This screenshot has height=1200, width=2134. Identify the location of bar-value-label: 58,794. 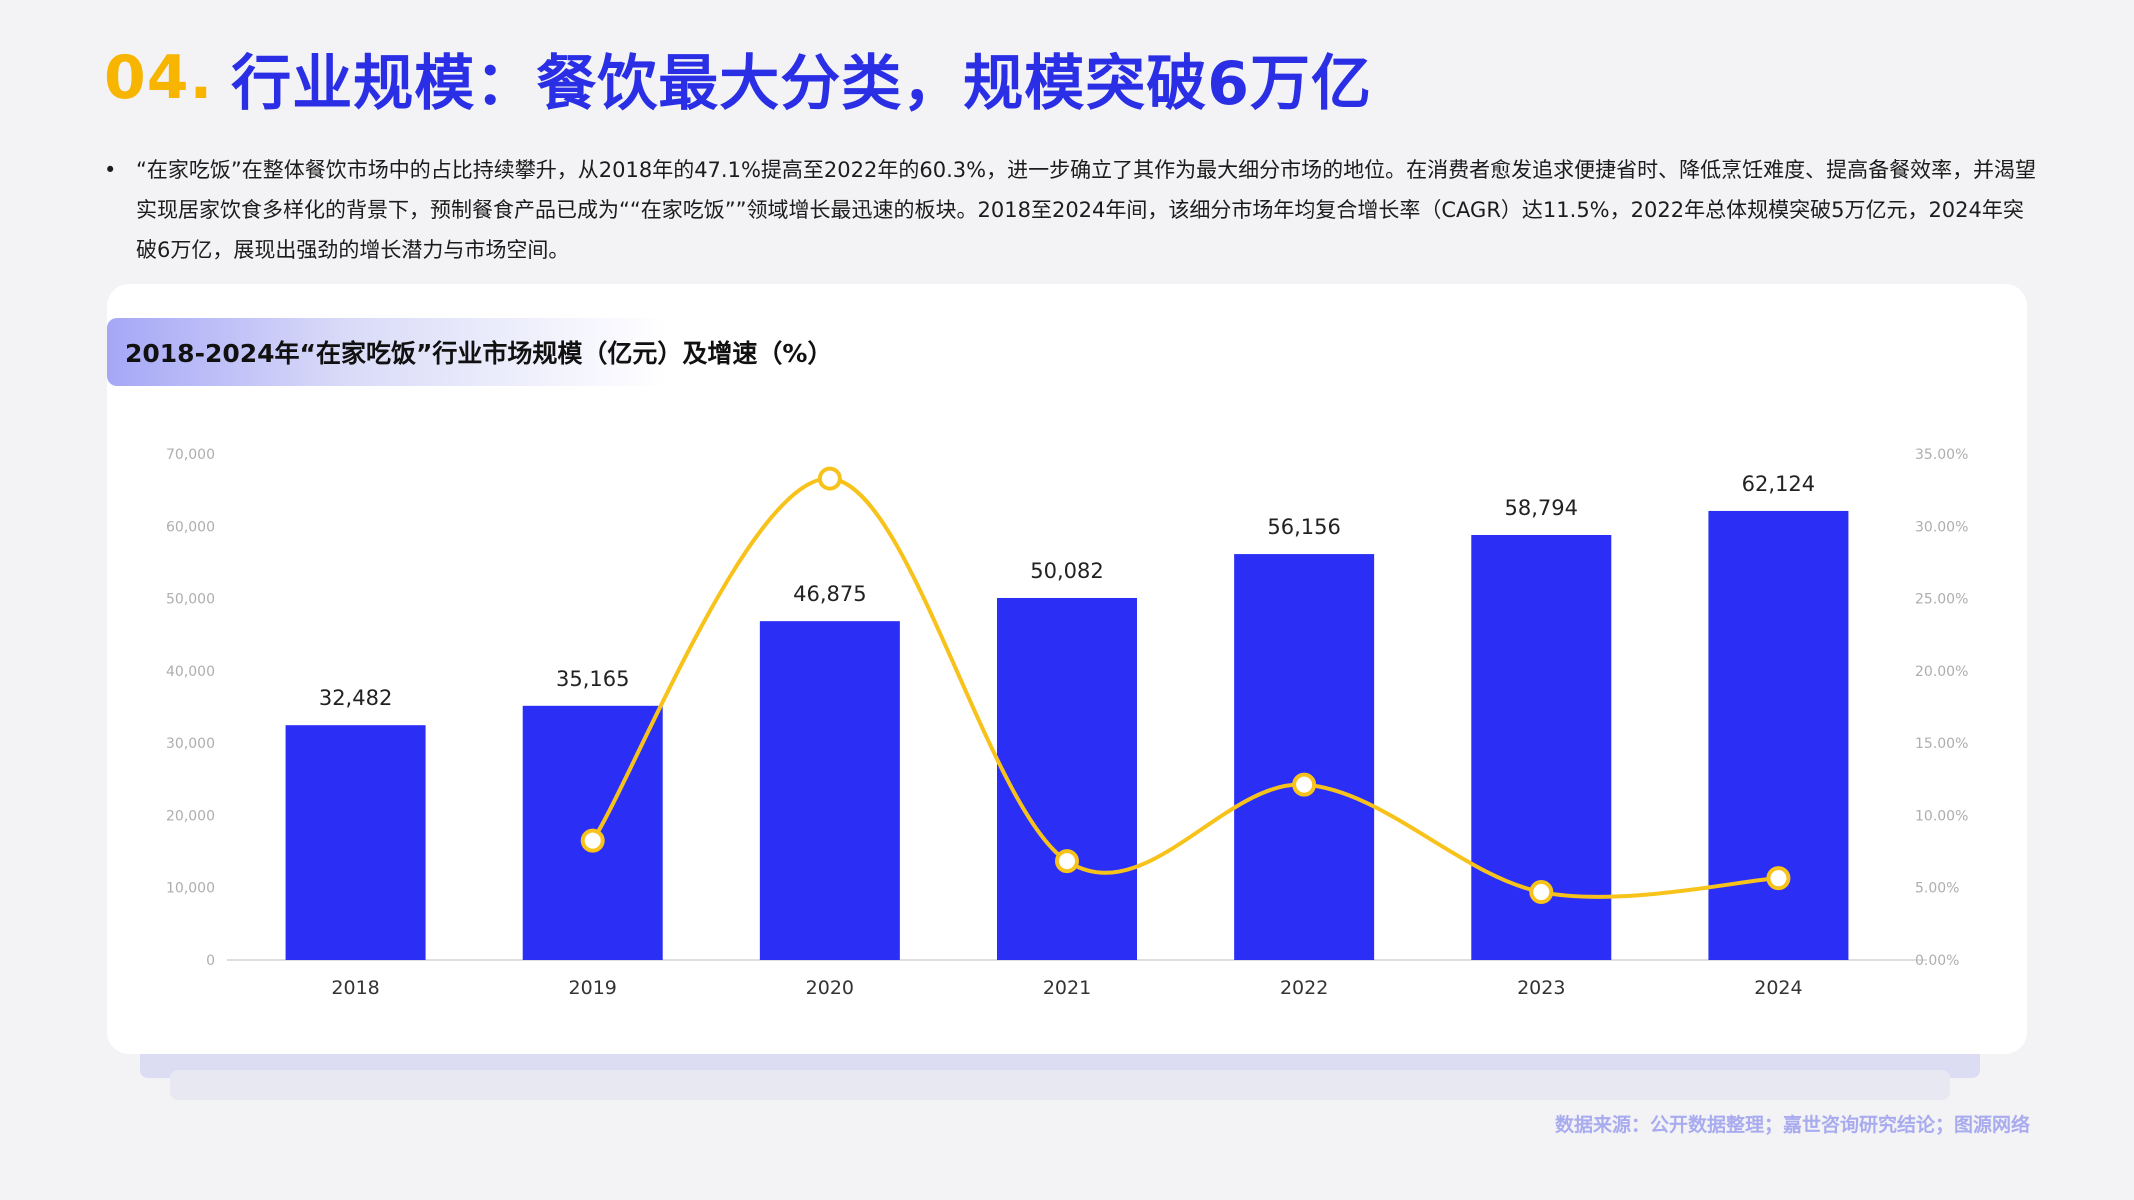
(1541, 508).